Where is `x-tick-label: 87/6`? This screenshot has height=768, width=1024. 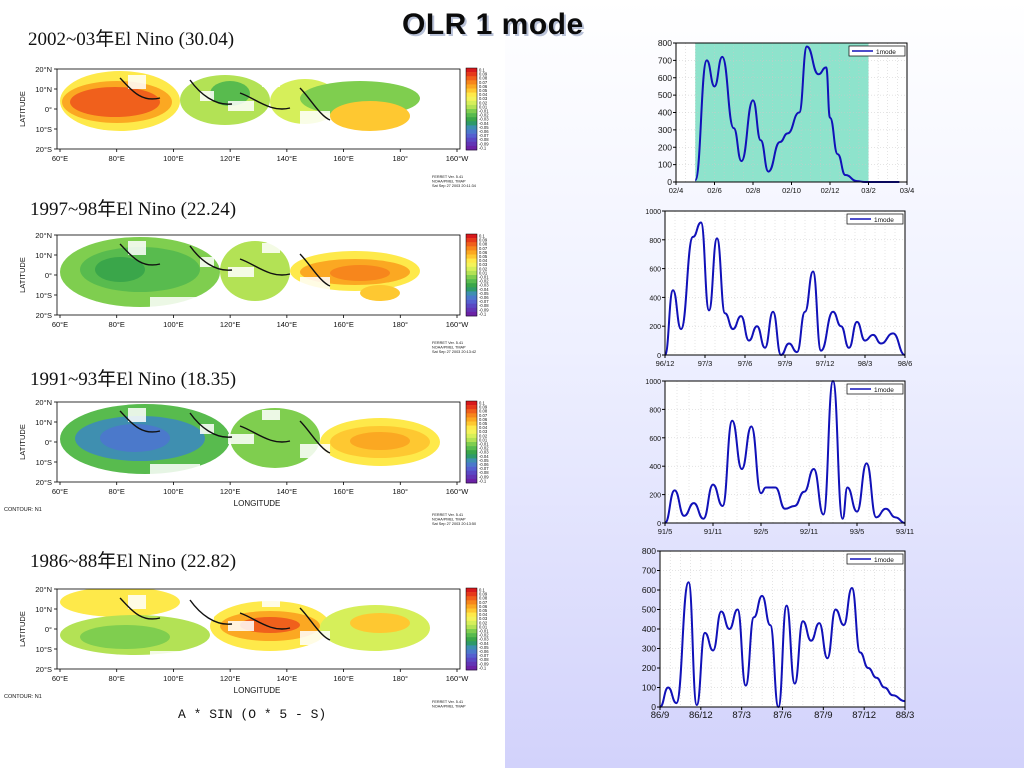 x-tick-label: 87/6 is located at coordinates (782, 715).